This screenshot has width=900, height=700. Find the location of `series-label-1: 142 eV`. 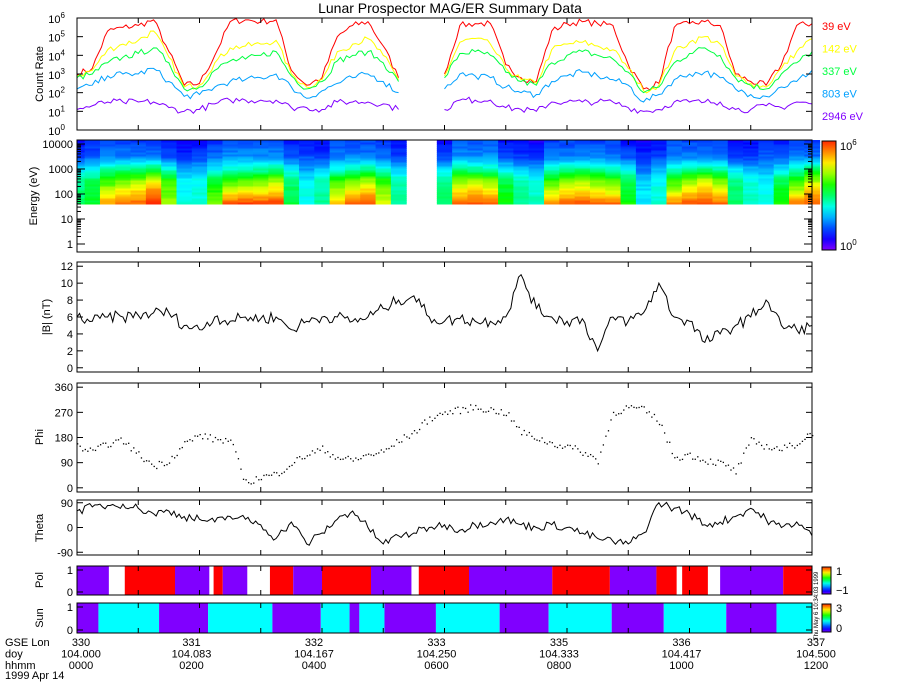

series-label-1: 142 eV is located at coordinates (840, 50).